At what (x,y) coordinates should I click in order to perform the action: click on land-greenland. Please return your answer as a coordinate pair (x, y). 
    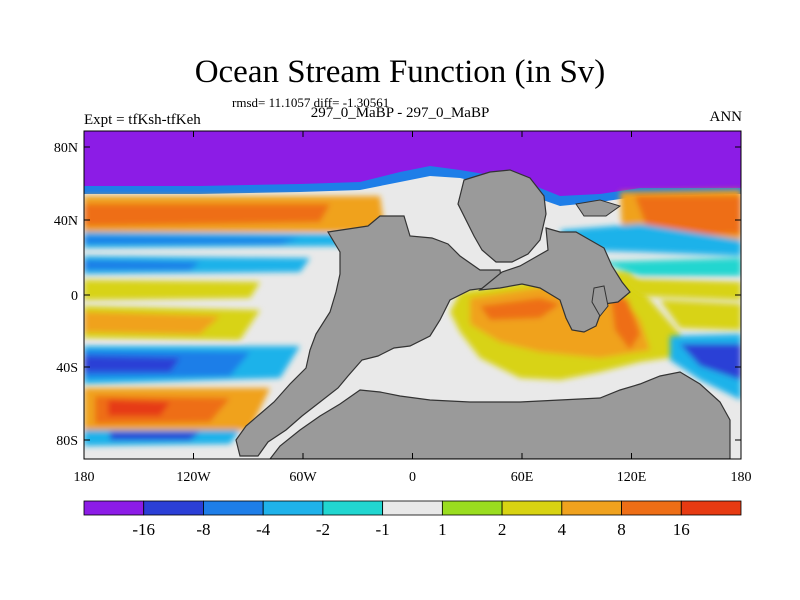
    Looking at the image, I should click on (502, 216).